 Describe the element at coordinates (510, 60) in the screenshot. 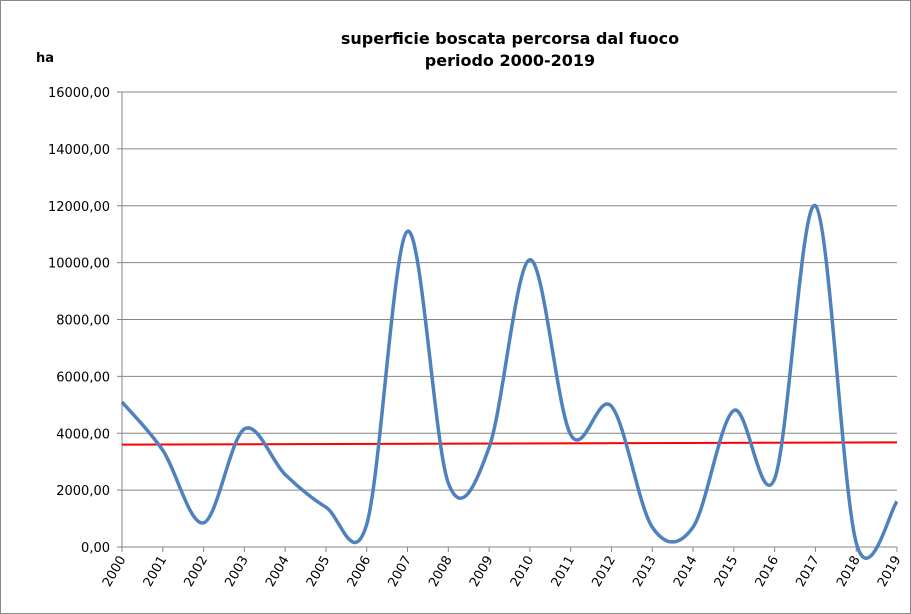

I see `chart-subtitle: periodo 2000-2019` at that location.